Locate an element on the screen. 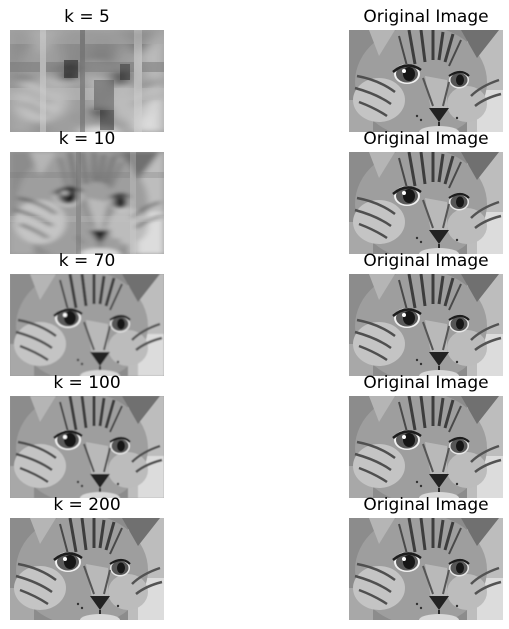 The height and width of the screenshot is (629, 509). panel-title-k5: k = 5 is located at coordinates (87, 17).